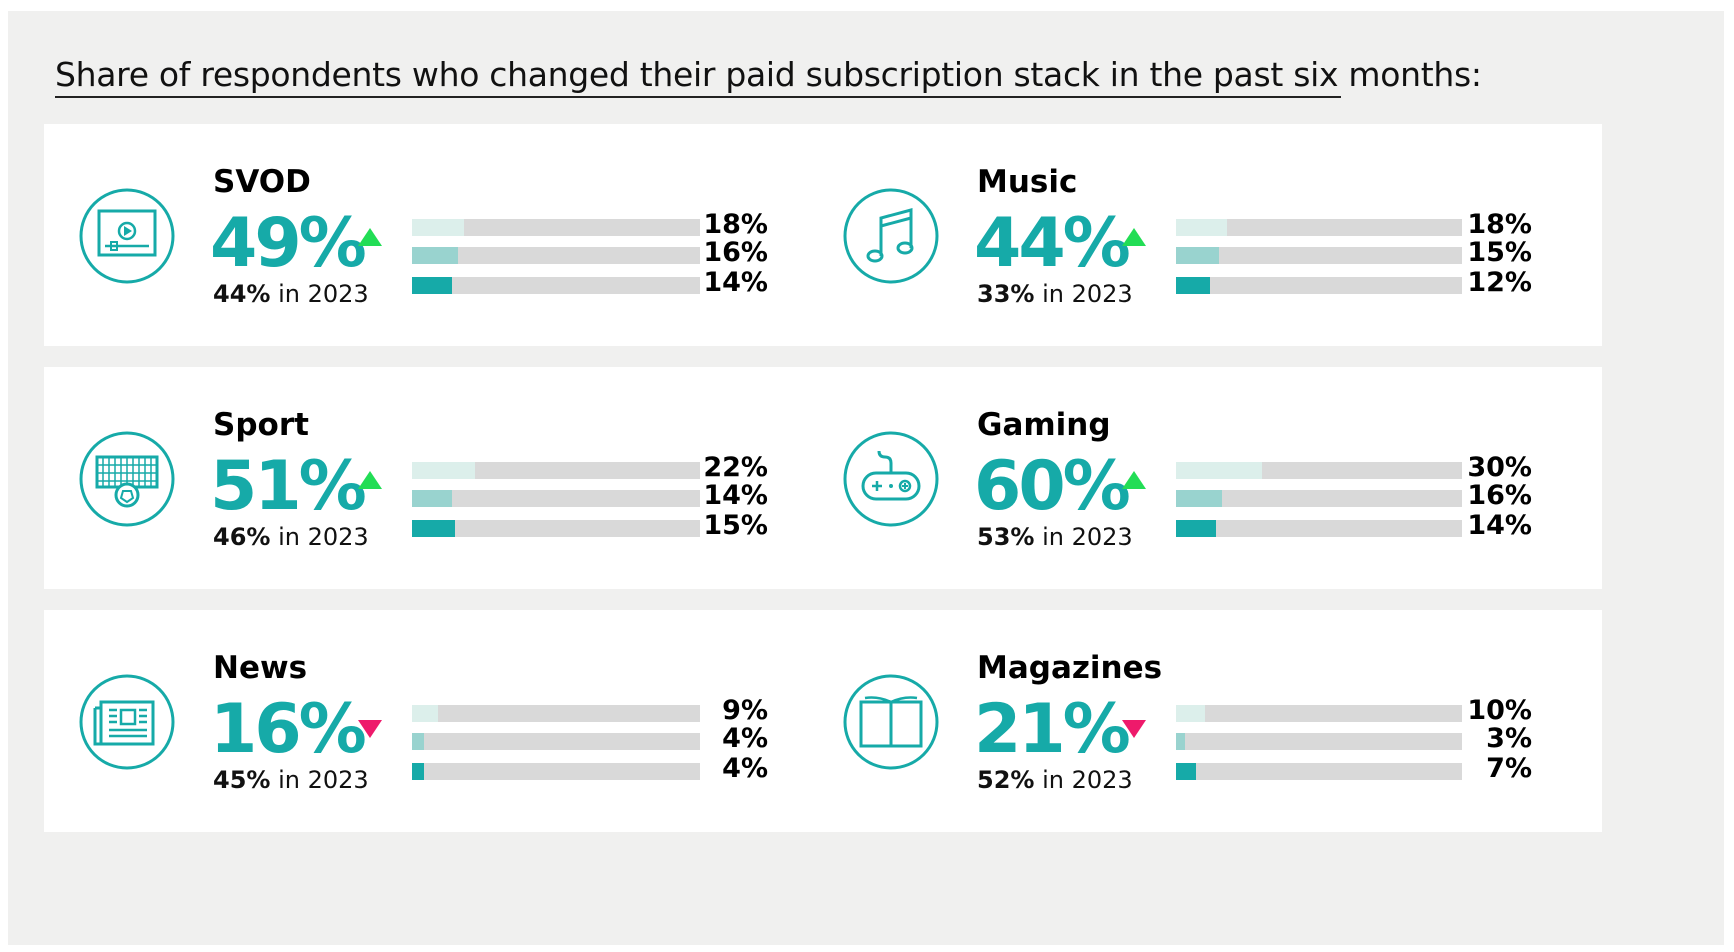 The image size is (1734, 952). I want to click on bar-group: 18% 15% 12%, so click(1354, 259).